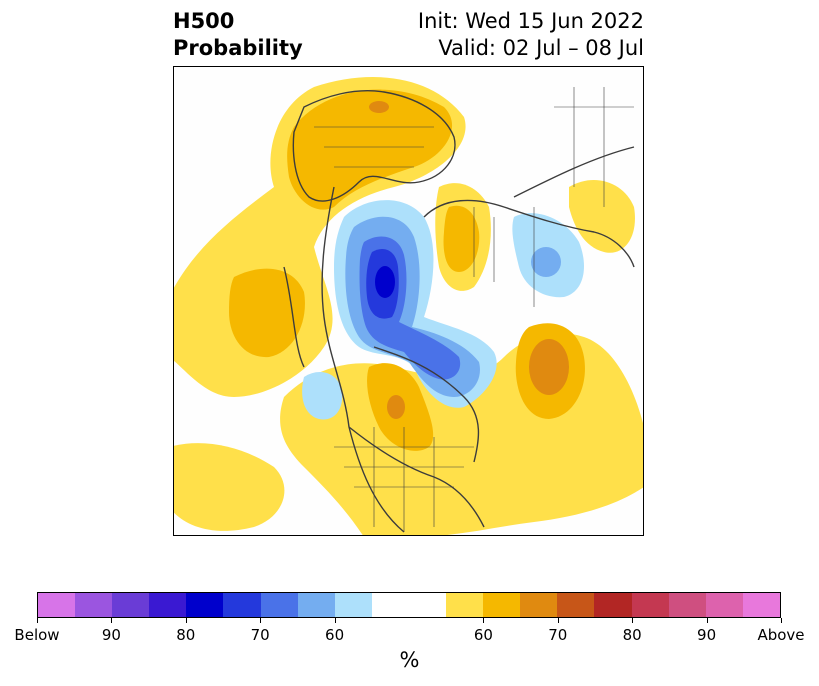 The width and height of the screenshot is (819, 686). What do you see at coordinates (370, 149) in the screenshot?
I see `anomaly-above-60-europe` at bounding box center [370, 149].